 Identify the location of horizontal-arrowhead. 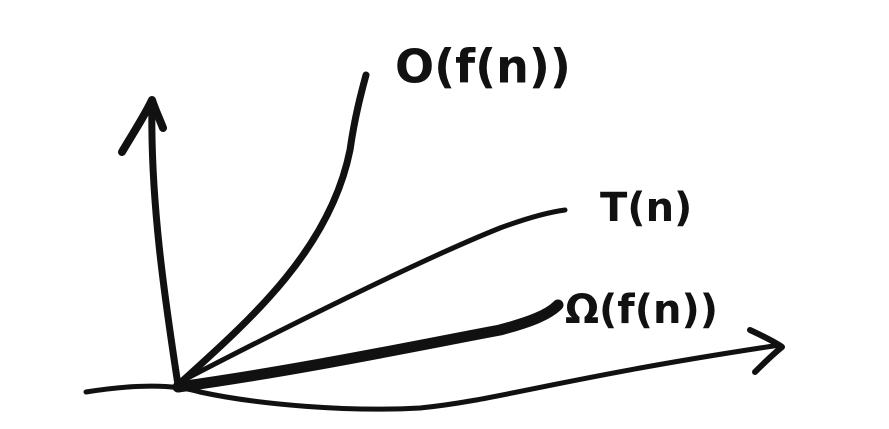
(766, 351).